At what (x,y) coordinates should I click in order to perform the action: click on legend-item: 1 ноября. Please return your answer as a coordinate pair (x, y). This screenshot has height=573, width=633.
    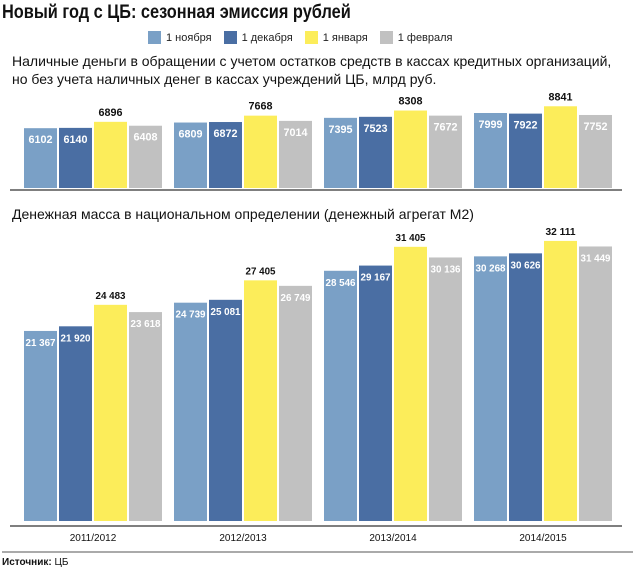
    Looking at the image, I should click on (180, 37).